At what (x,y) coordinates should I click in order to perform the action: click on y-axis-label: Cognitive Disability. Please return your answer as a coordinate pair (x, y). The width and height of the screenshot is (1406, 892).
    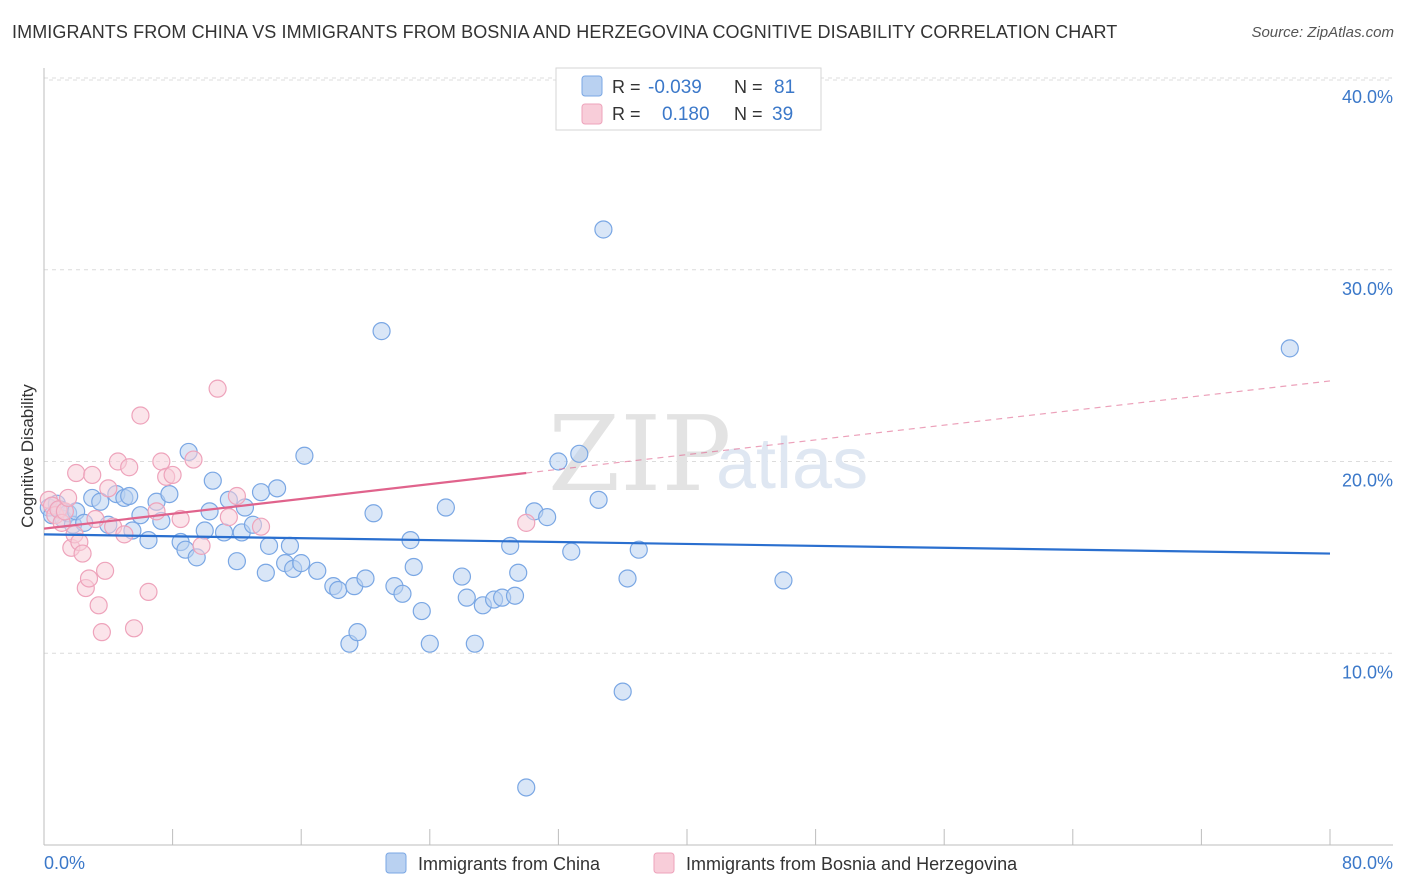
    Looking at the image, I should click on (27, 456).